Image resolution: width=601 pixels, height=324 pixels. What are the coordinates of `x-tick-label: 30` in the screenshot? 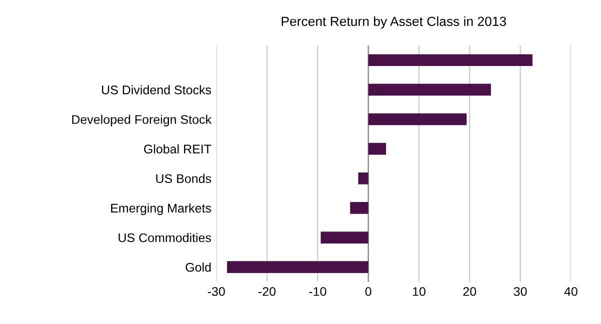 It's located at (520, 291).